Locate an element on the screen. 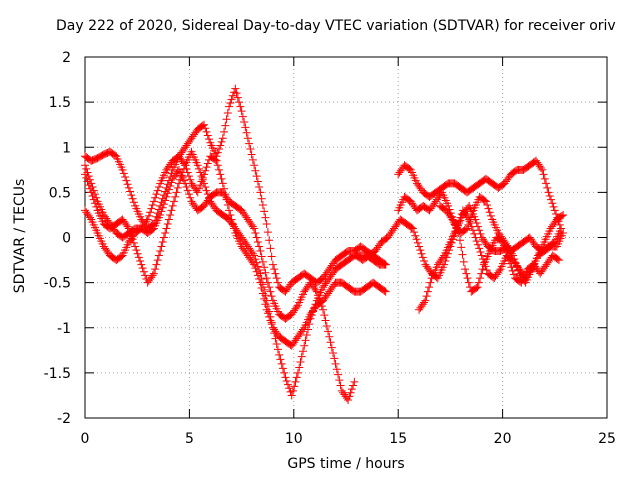  x-tick-label: 20 is located at coordinates (503, 439).